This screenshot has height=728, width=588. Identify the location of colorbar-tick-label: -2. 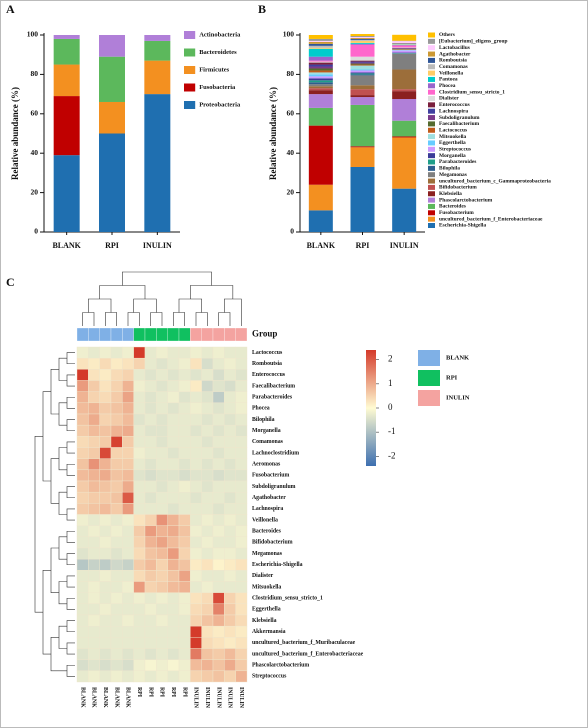
(392, 455).